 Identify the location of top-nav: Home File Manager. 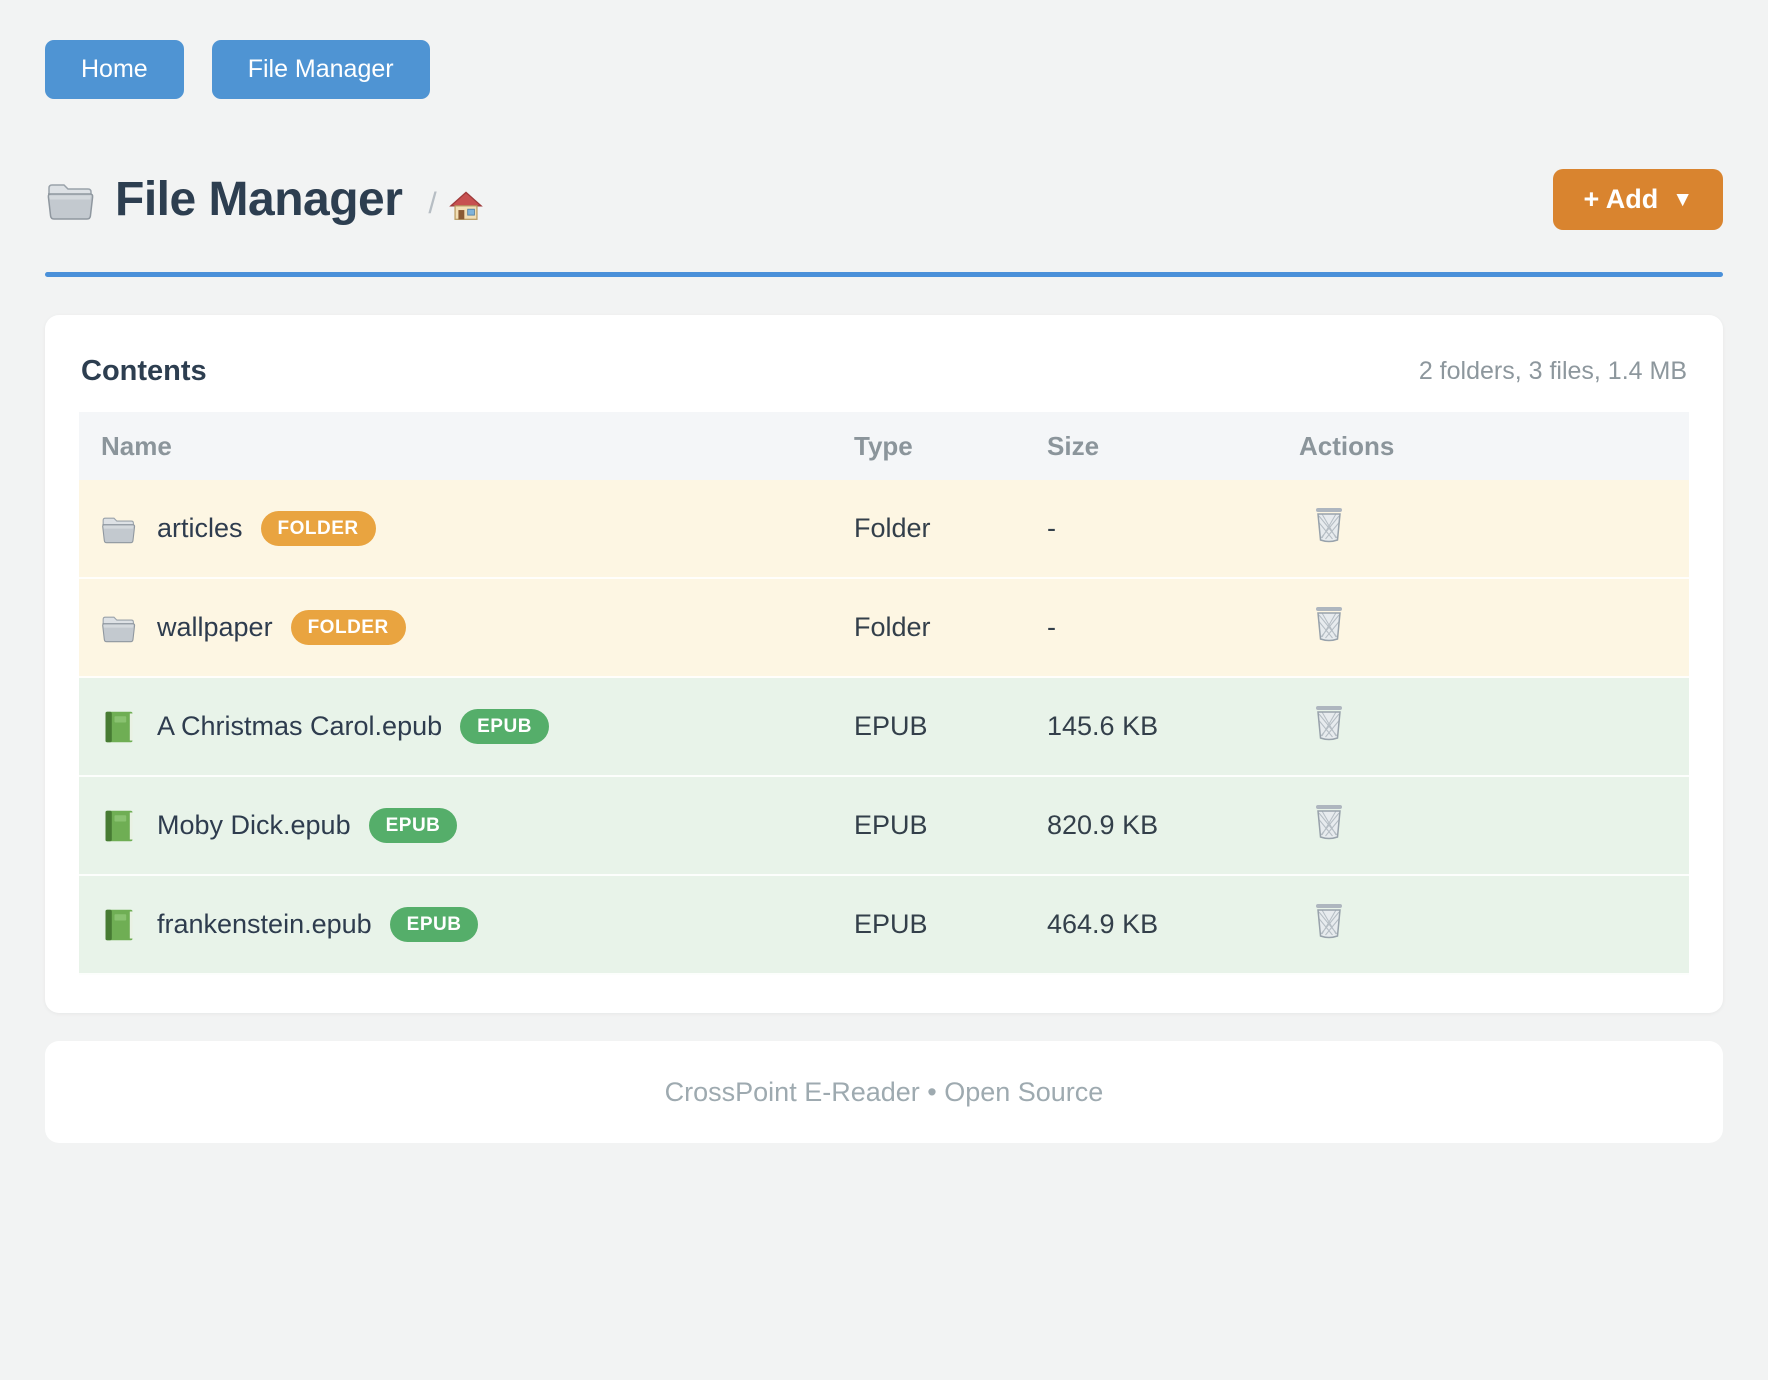
(884, 69).